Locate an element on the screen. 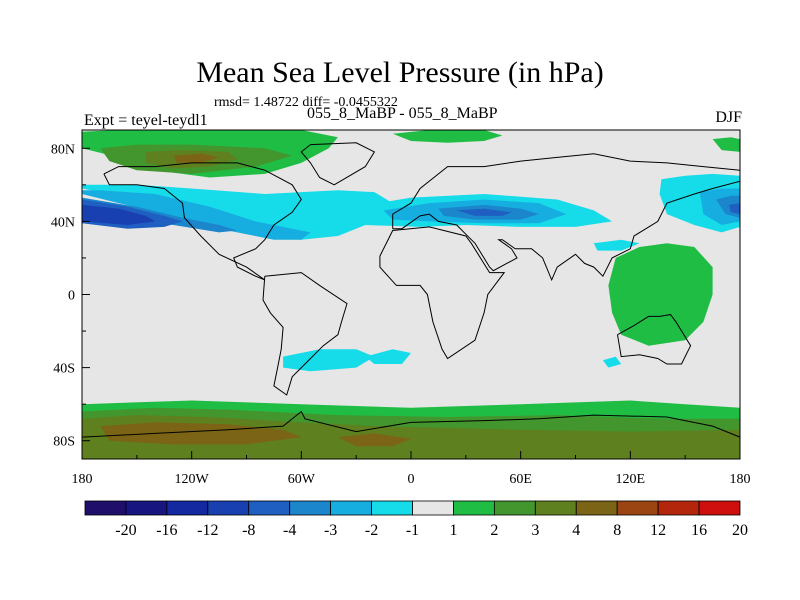 Image resolution: width=800 pixels, height=600 pixels. coastline-south-america is located at coordinates (305, 334).